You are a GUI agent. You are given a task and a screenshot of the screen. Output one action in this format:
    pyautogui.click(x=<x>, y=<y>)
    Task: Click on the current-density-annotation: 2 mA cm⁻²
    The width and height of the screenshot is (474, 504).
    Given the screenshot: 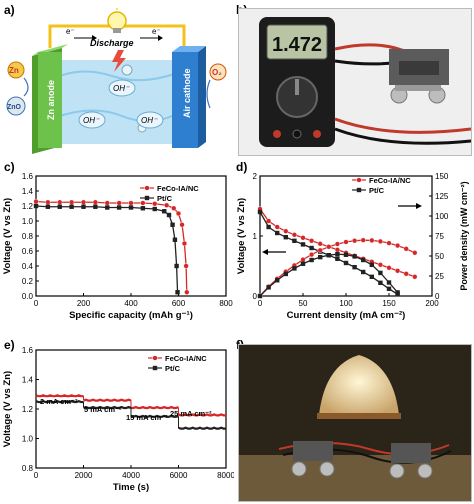 What is the action you would take?
    pyautogui.click(x=59, y=401)
    